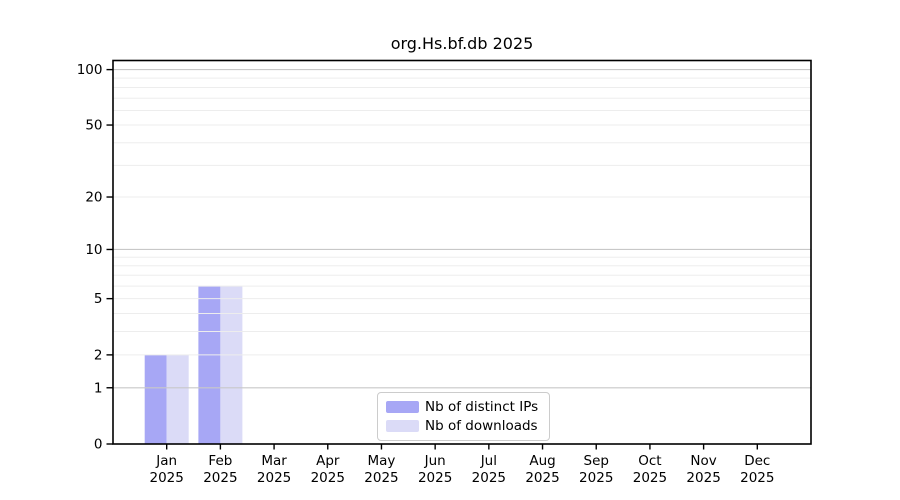  Describe the element at coordinates (462, 43) in the screenshot. I see `chart-title: org.Hs.bf.db 2025` at that location.